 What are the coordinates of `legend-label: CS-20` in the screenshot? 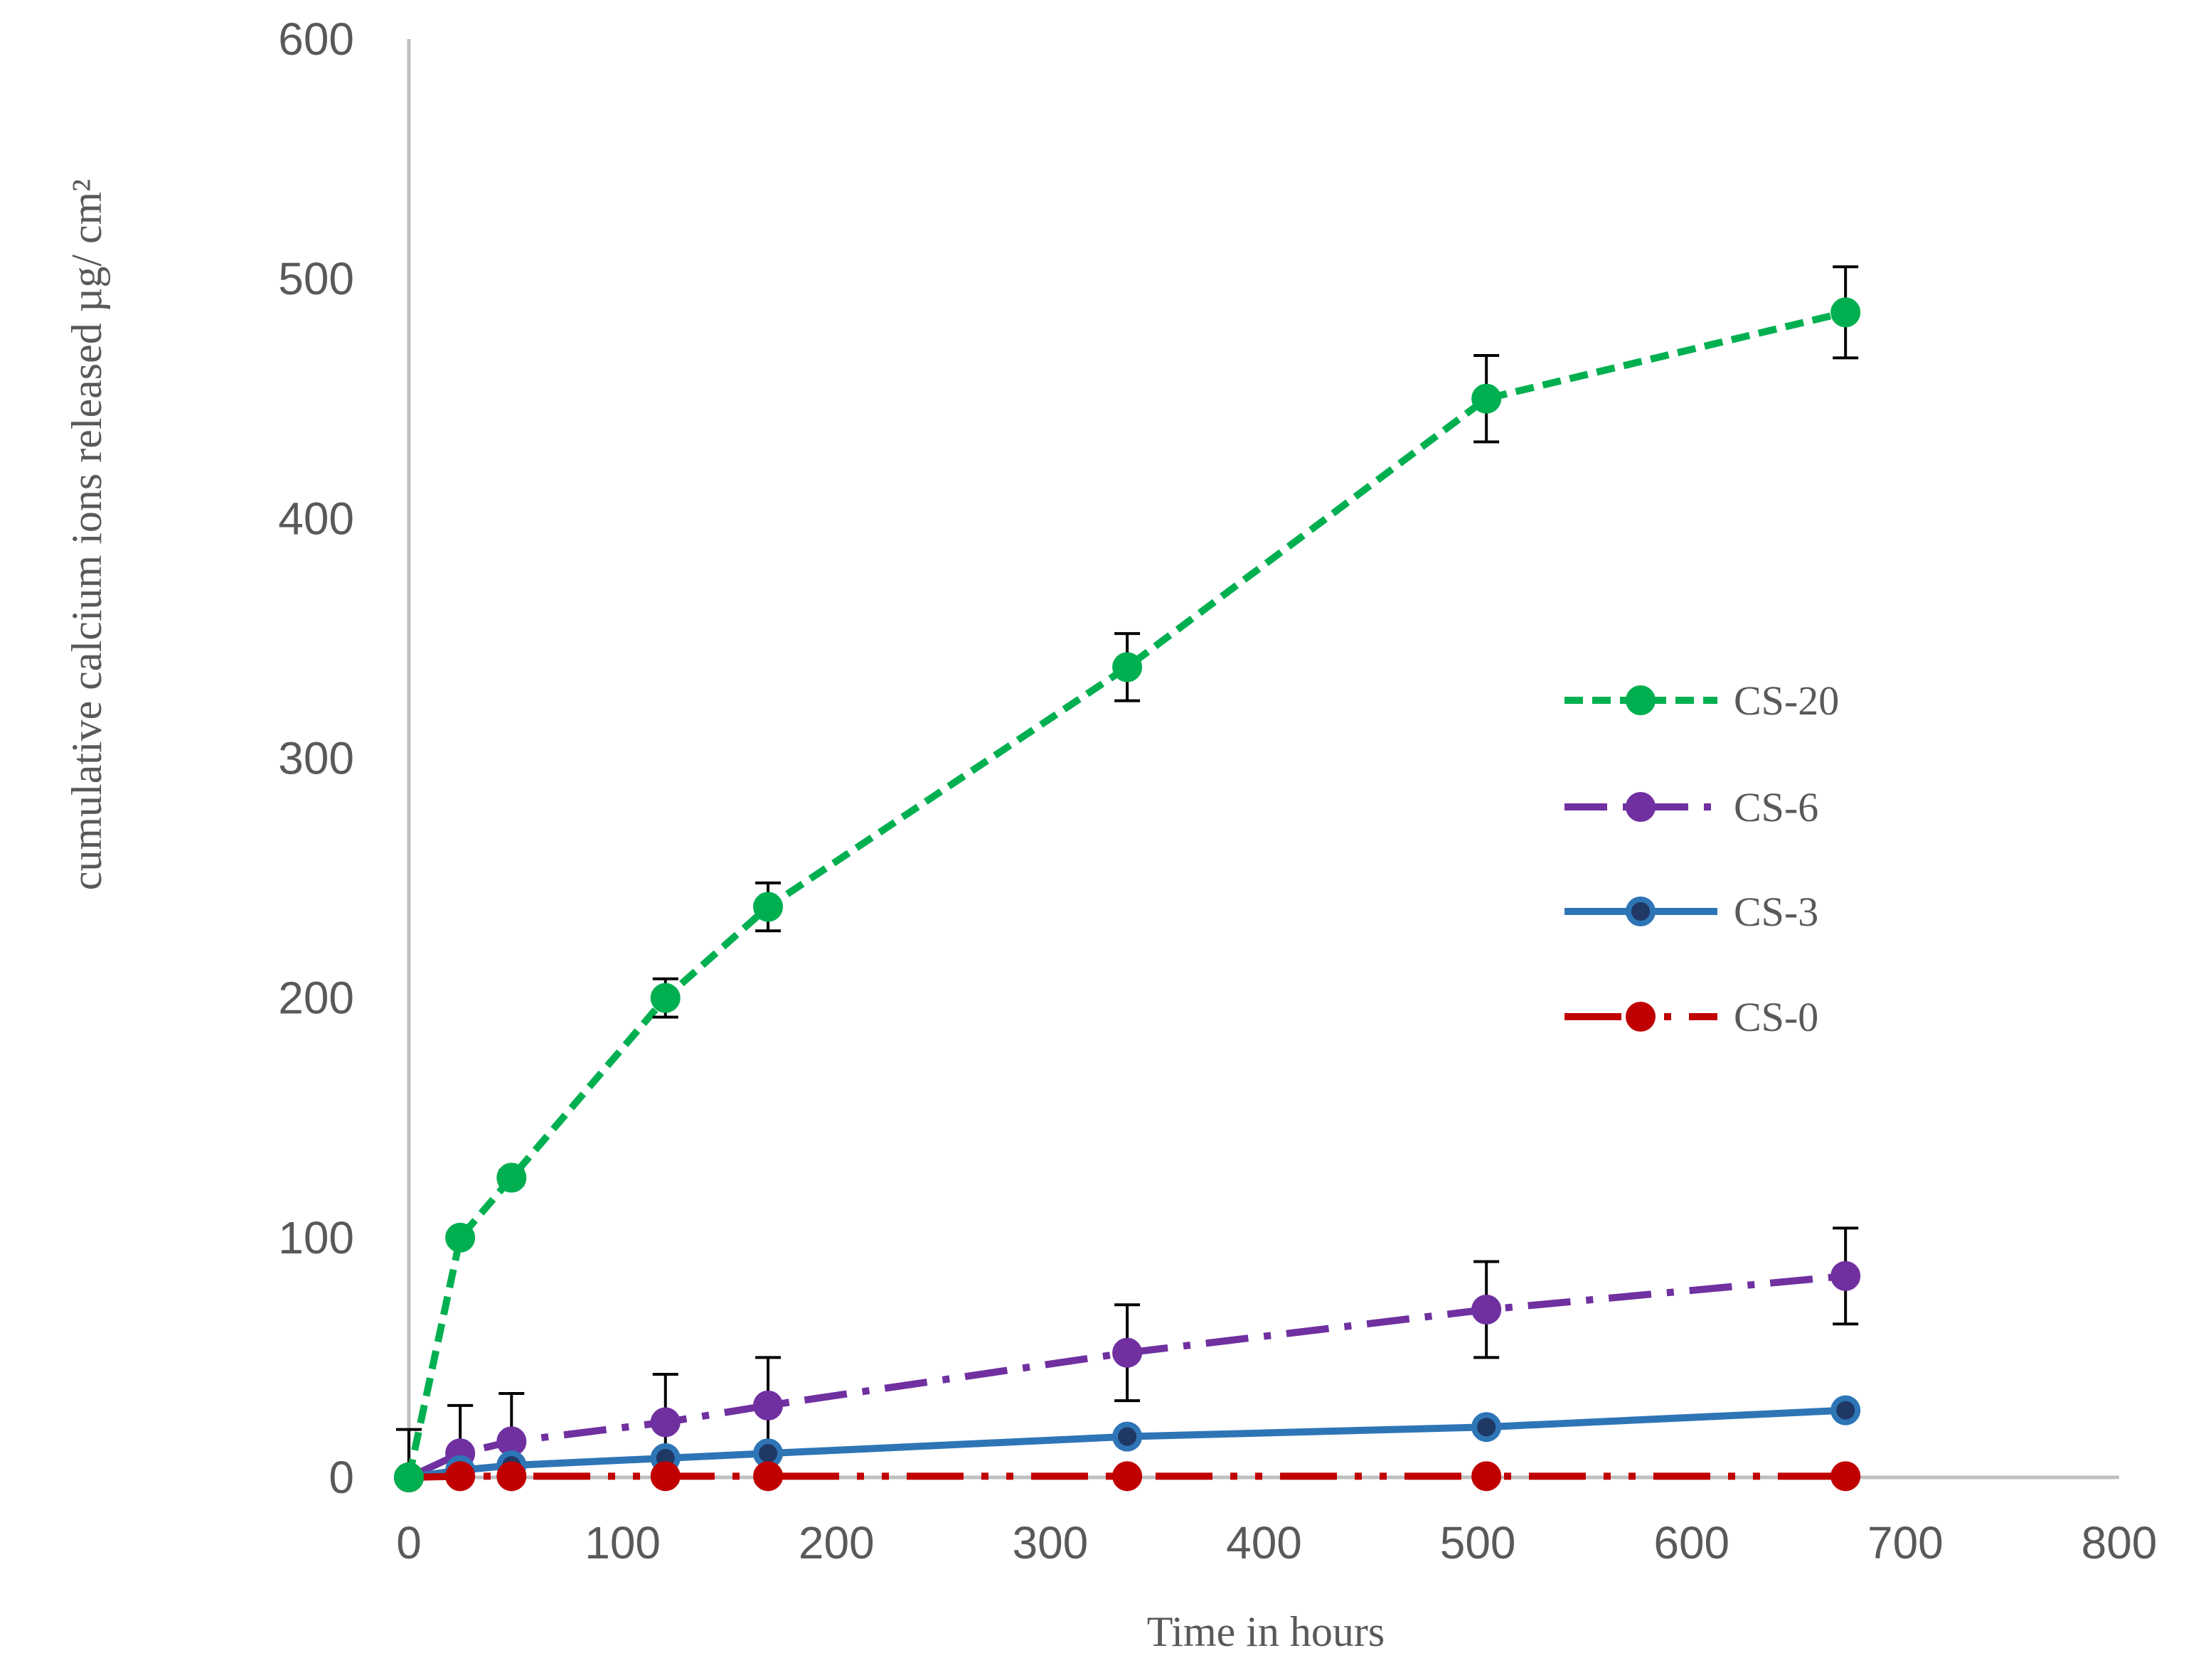 It's located at (1786, 701).